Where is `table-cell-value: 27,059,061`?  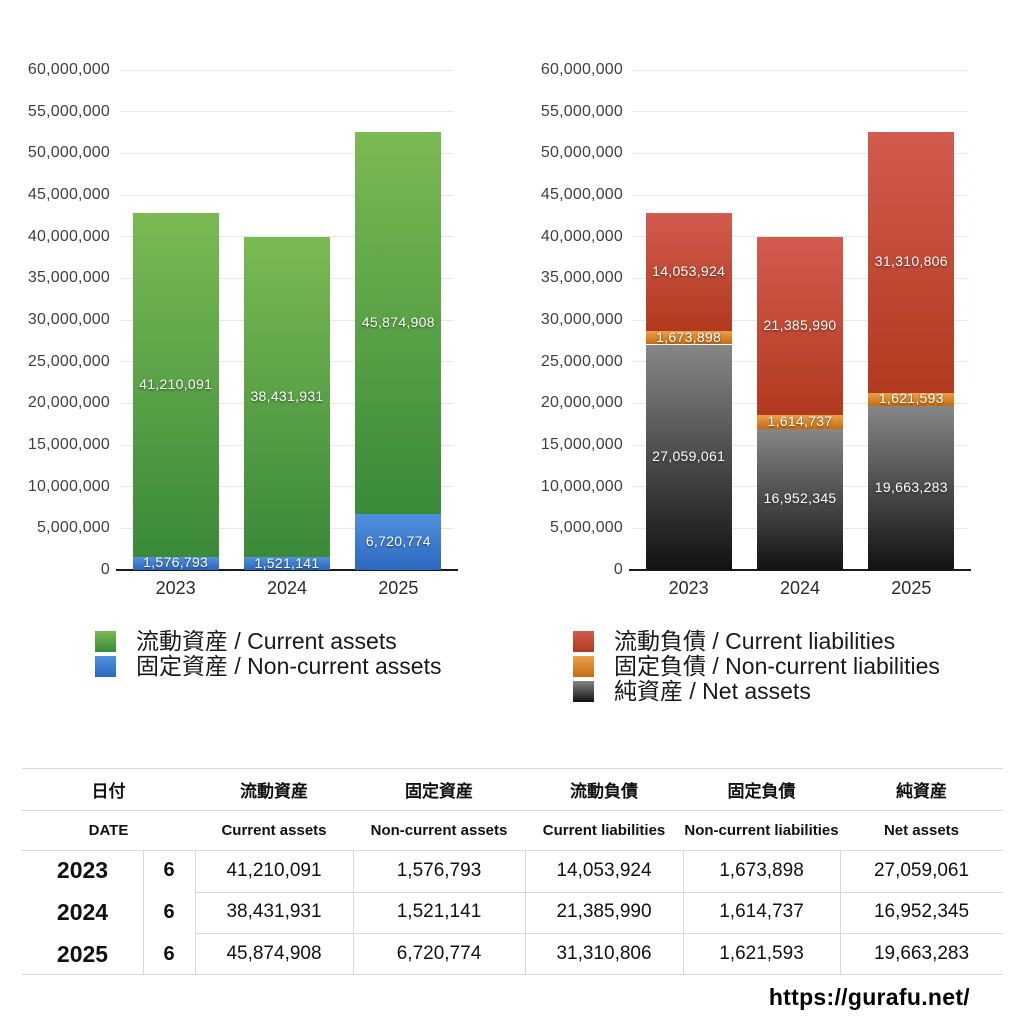 table-cell-value: 27,059,061 is located at coordinates (921, 870).